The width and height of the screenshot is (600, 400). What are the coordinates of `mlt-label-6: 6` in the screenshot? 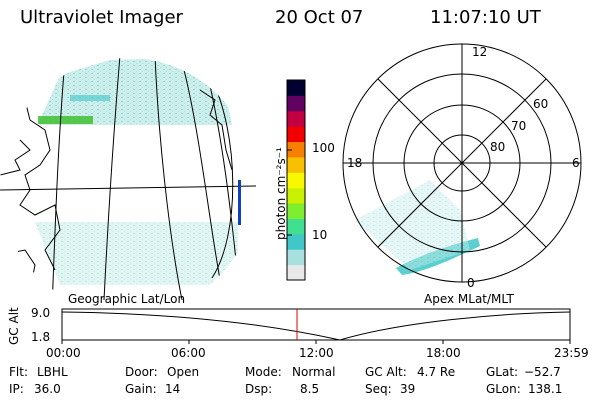 It's located at (576, 163).